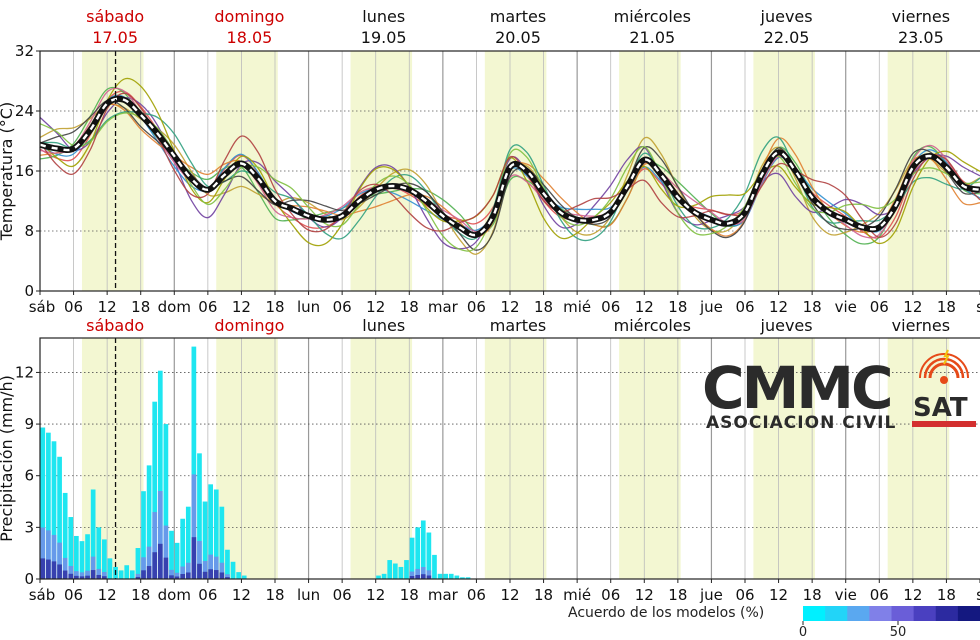 This screenshot has width=980, height=640. Describe the element at coordinates (515, 458) in the screenshot. I see `daylight-band` at that location.